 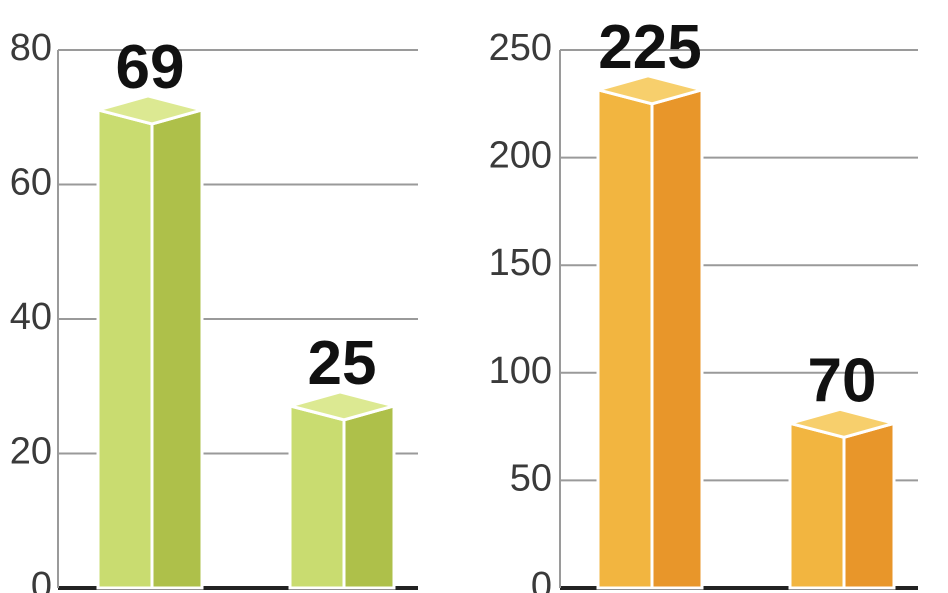 I want to click on value-label: 225, so click(x=649, y=47).